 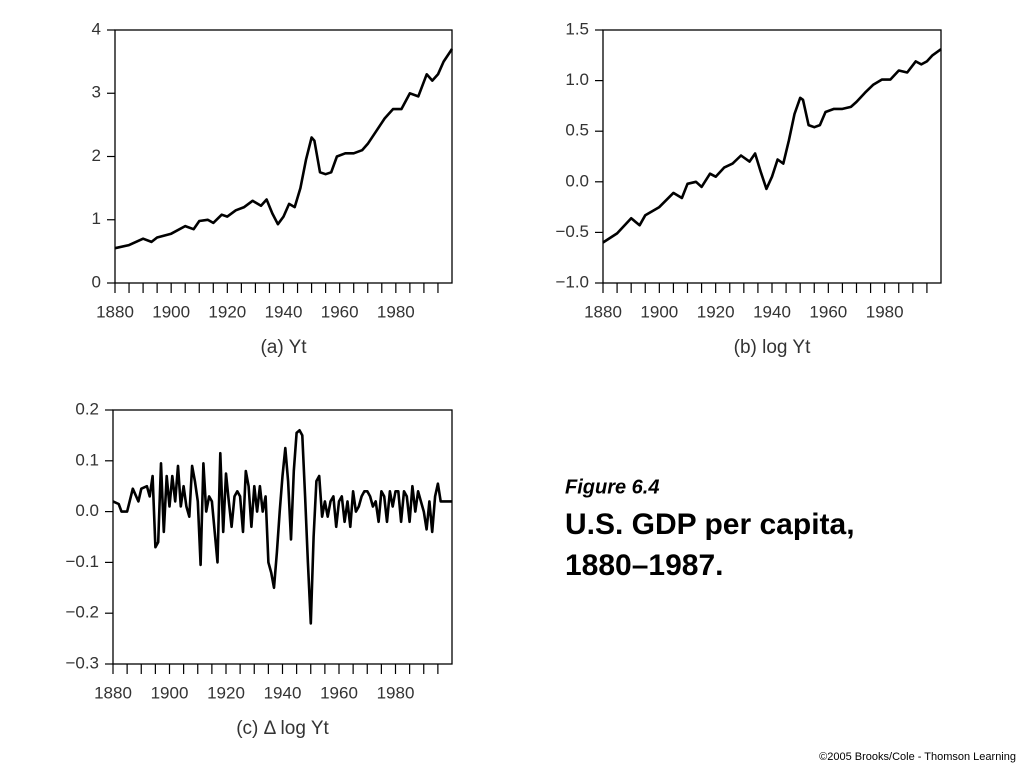 I want to click on y-tick-label: 0.5, so click(x=577, y=130).